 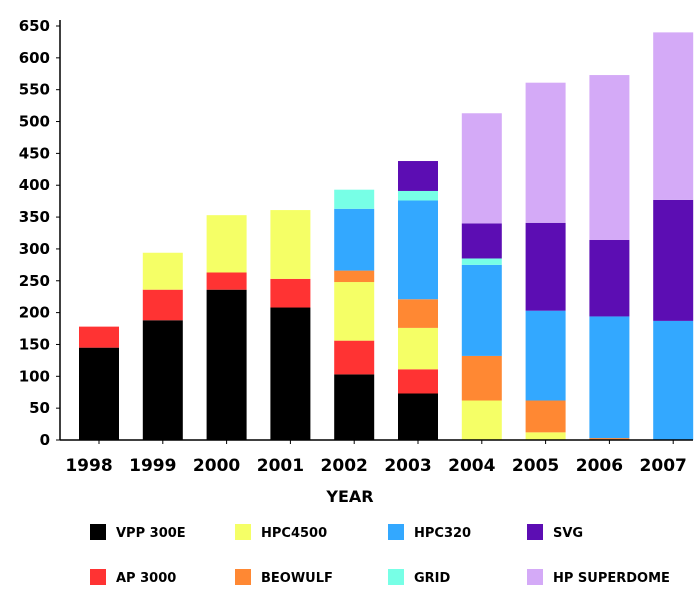 I want to click on bar-grid-2004, so click(x=481, y=261).